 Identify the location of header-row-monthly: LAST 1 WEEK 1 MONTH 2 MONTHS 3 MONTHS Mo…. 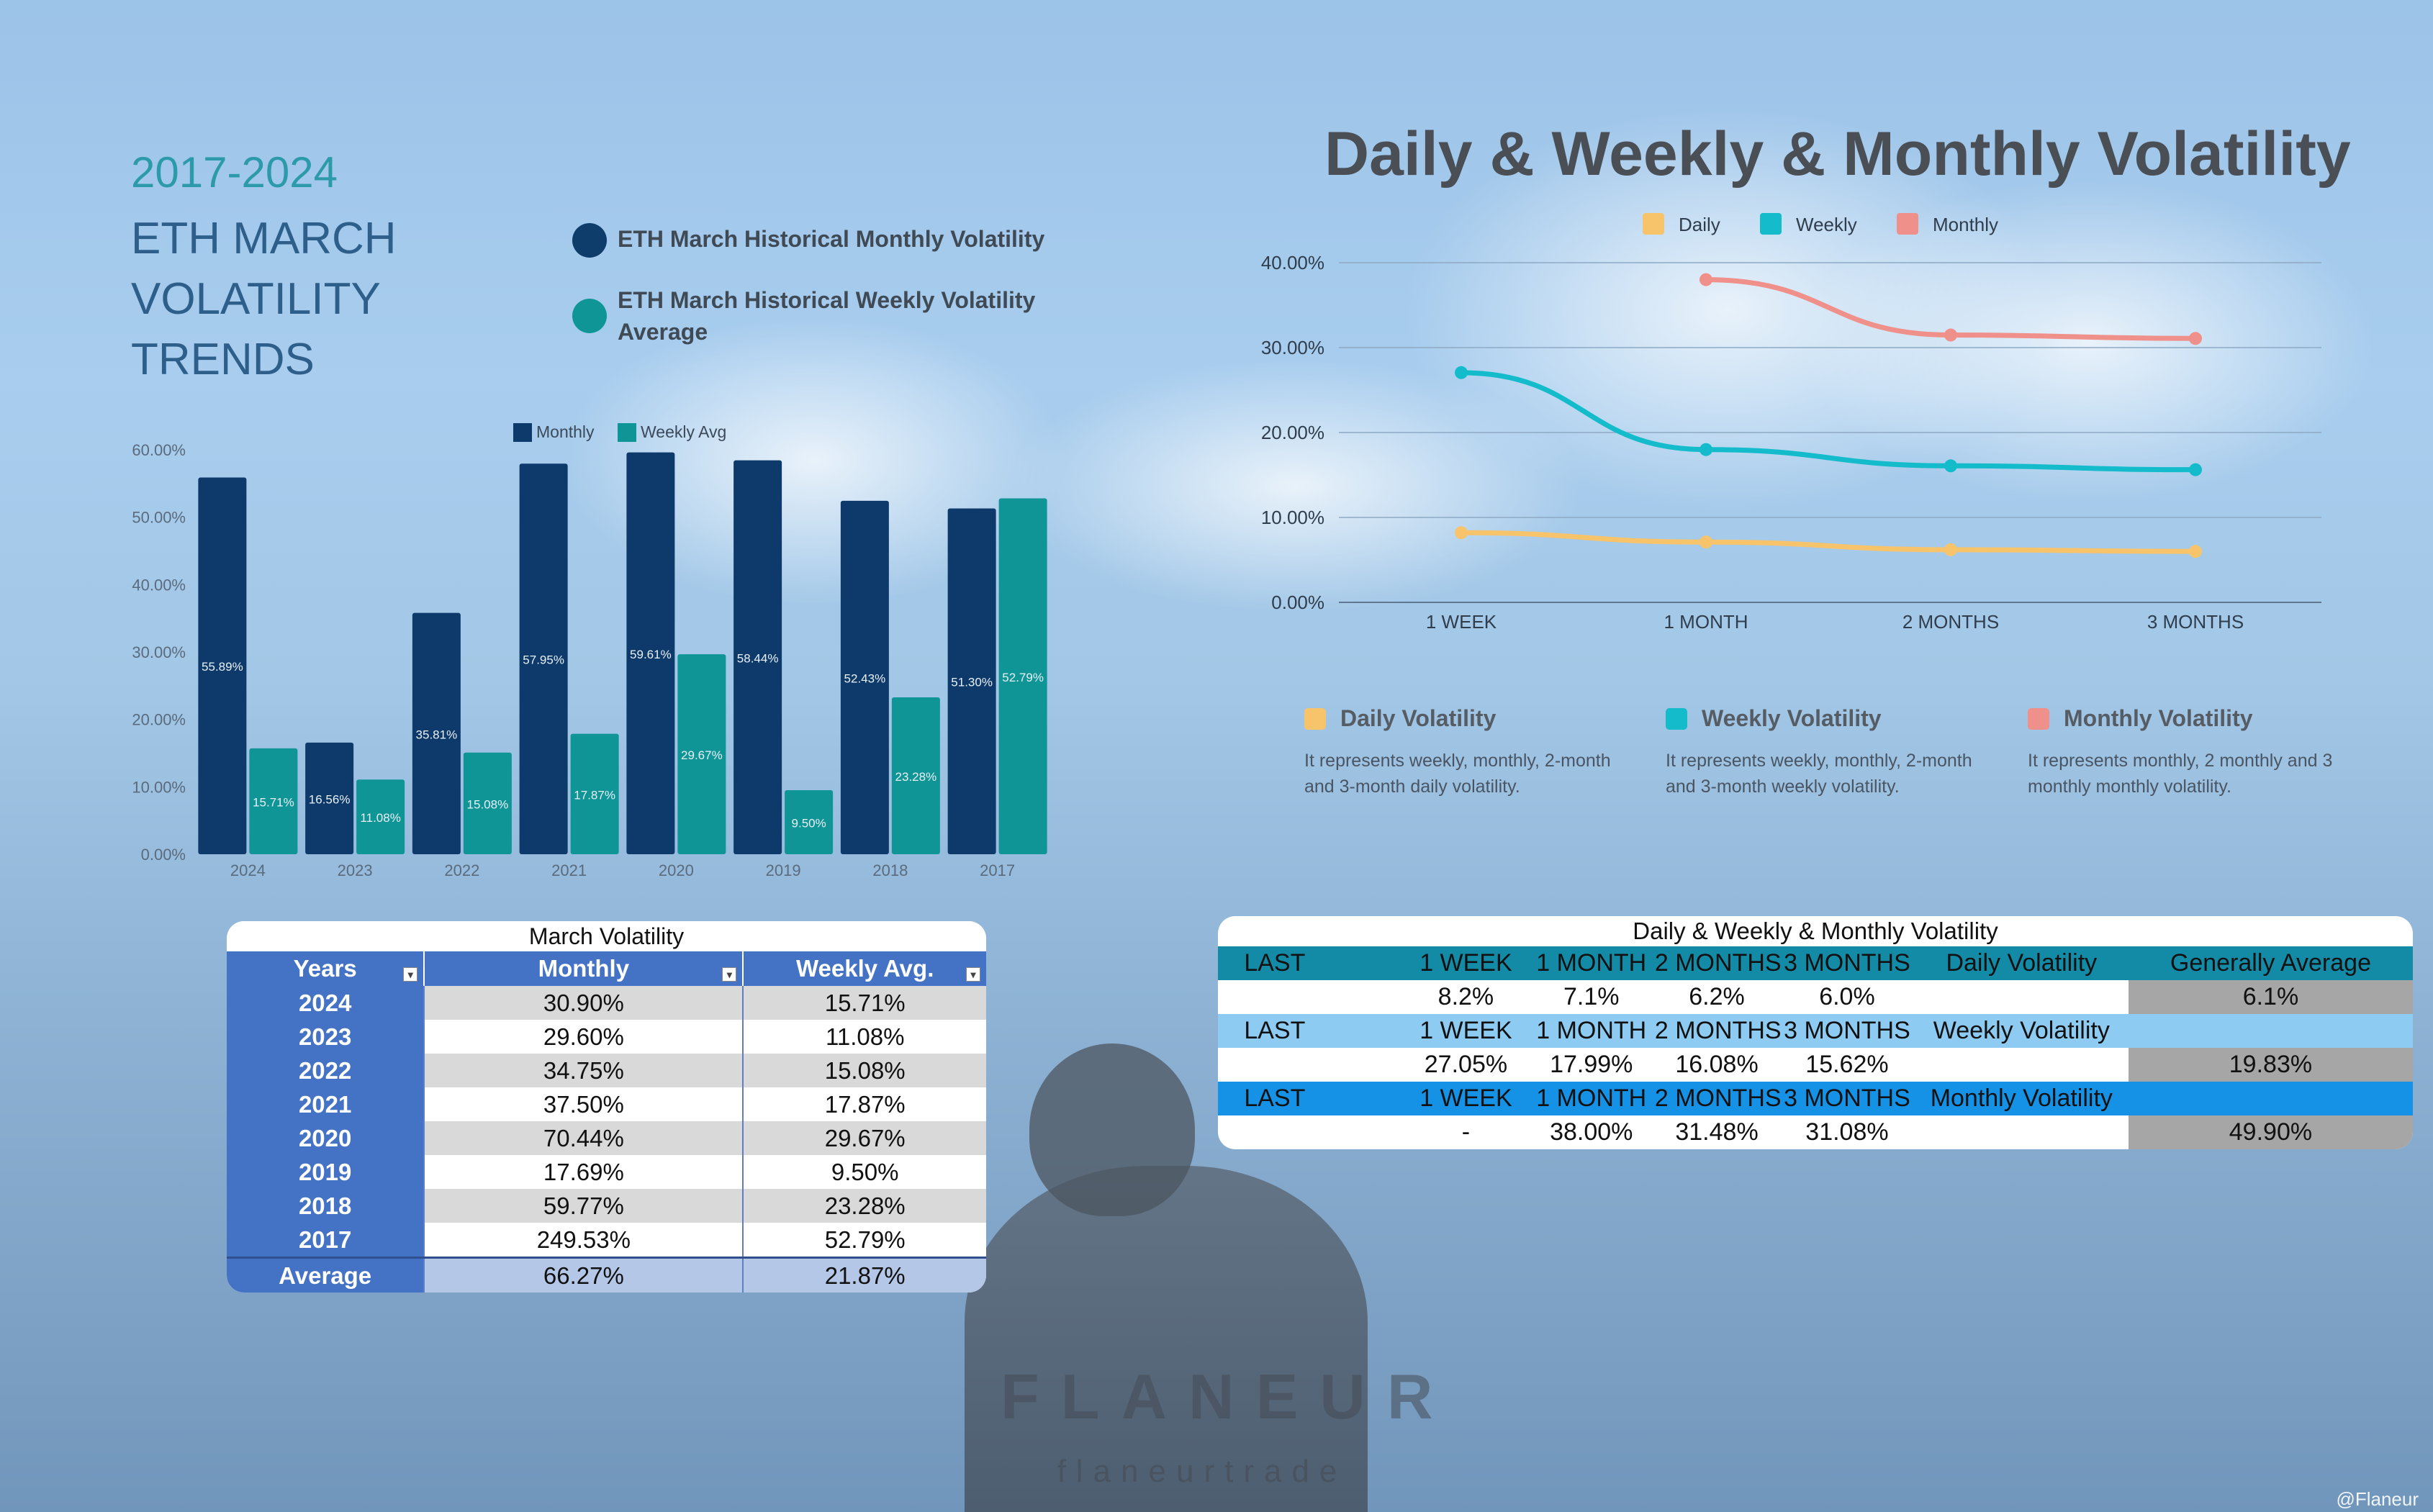
(1815, 1098).